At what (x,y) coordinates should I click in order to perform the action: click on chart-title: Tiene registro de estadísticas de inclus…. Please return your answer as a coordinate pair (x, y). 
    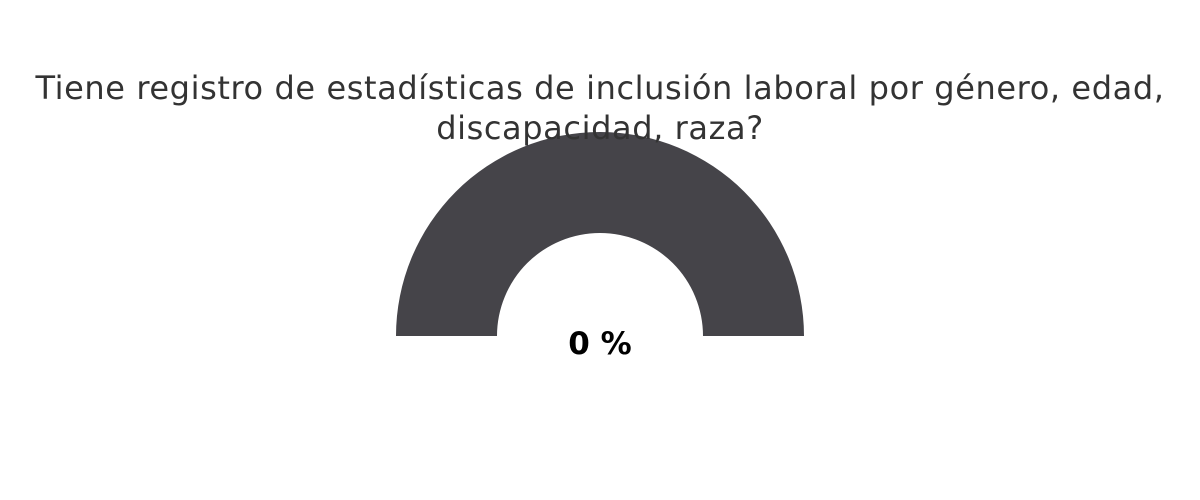
    Looking at the image, I should click on (600, 108).